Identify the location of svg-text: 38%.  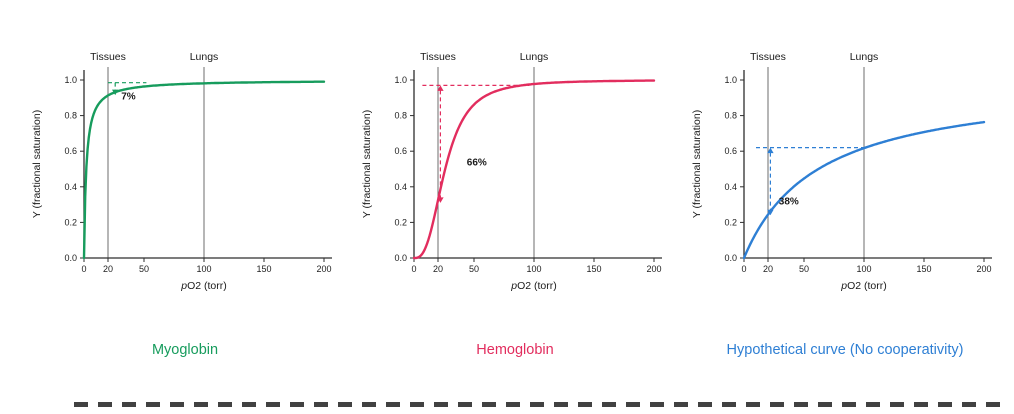
(789, 202).